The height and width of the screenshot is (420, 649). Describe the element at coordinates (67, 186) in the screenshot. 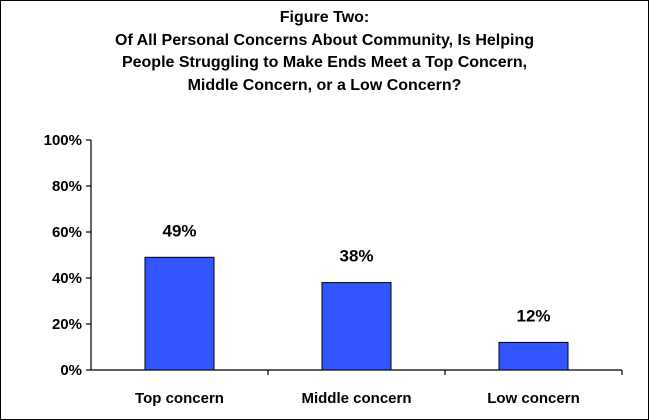

I see `y-tick-label: 80%` at that location.